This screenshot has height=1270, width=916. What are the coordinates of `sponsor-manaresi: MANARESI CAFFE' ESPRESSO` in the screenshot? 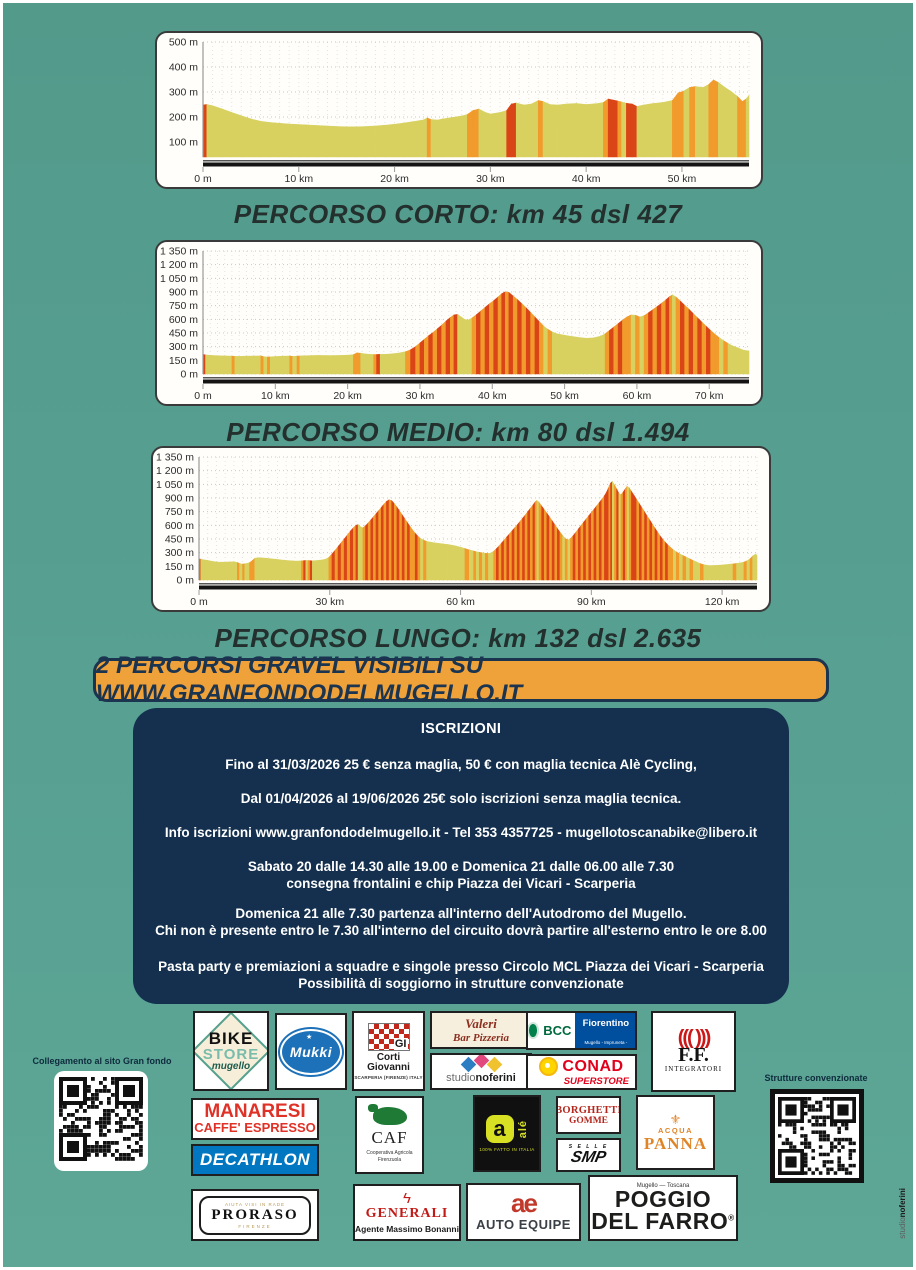 It's located at (255, 1119).